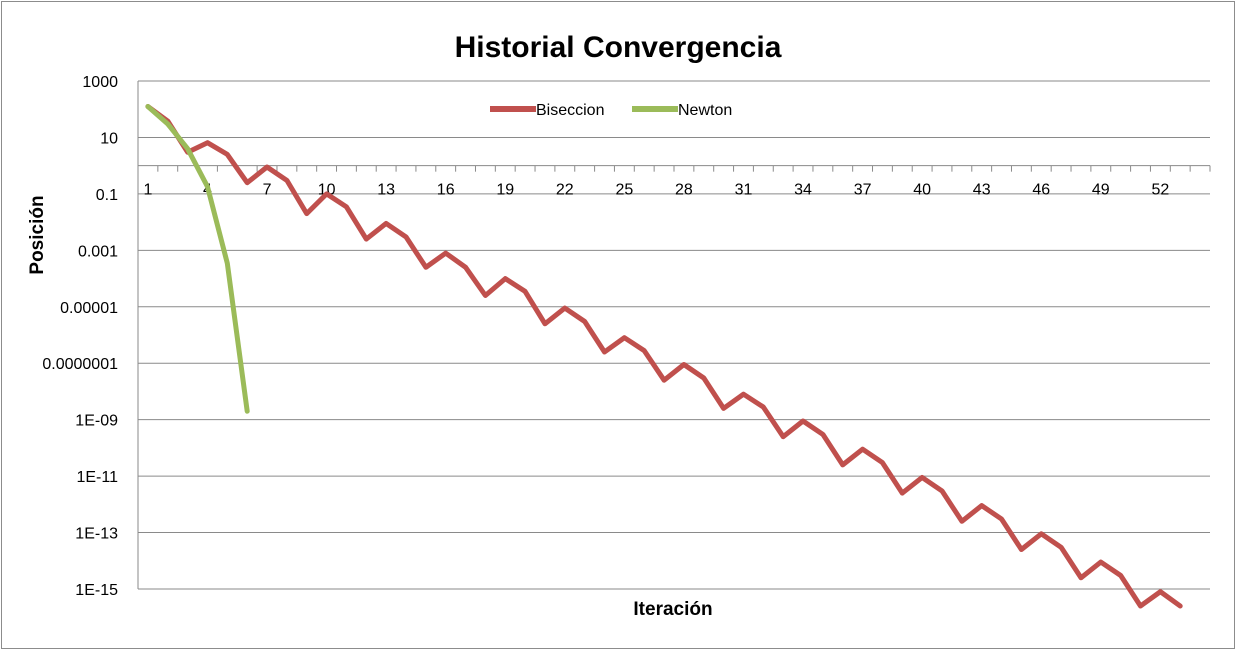 The width and height of the screenshot is (1238, 652). Describe the element at coordinates (624, 190) in the screenshot. I see `x-tick-label: 25` at that location.